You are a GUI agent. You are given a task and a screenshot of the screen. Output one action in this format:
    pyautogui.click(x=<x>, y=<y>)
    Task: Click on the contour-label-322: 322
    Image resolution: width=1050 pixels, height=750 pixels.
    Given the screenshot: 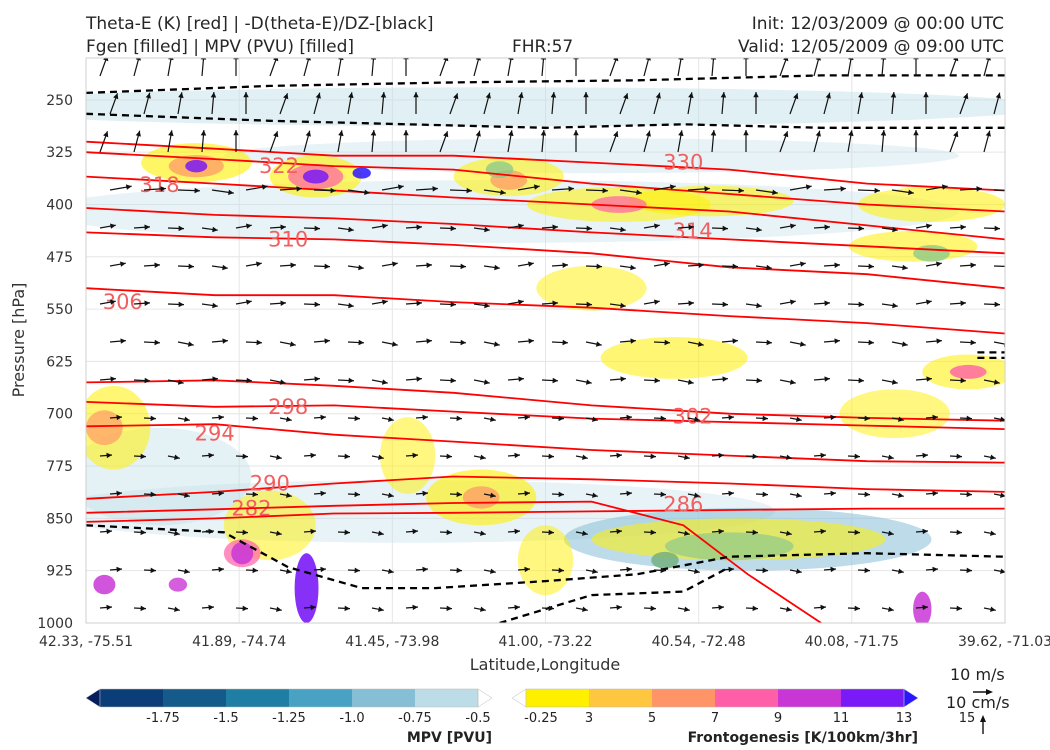 What is the action you would take?
    pyautogui.click(x=279, y=166)
    